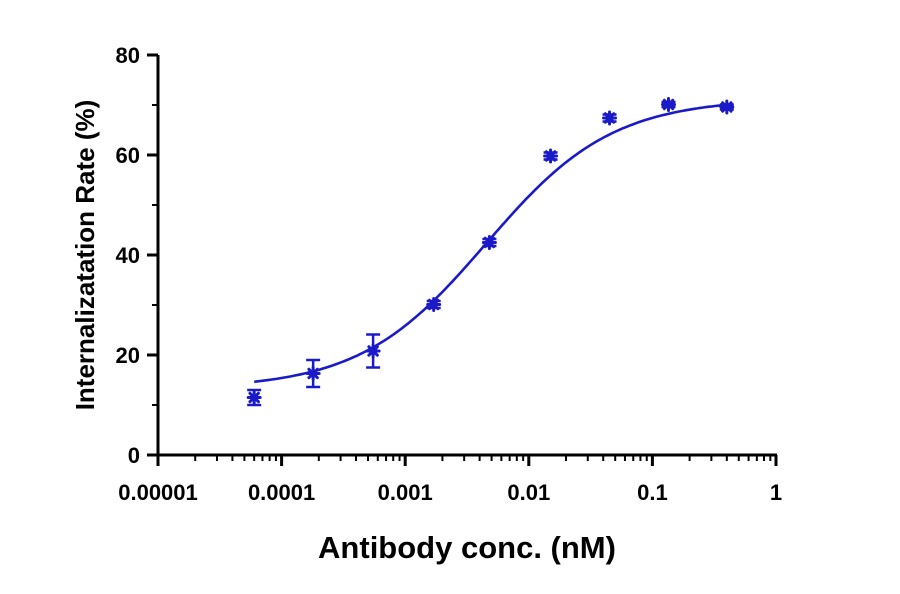 The height and width of the screenshot is (594, 900). I want to click on x-axis-title: Antibody conc. (nM), so click(467, 547).